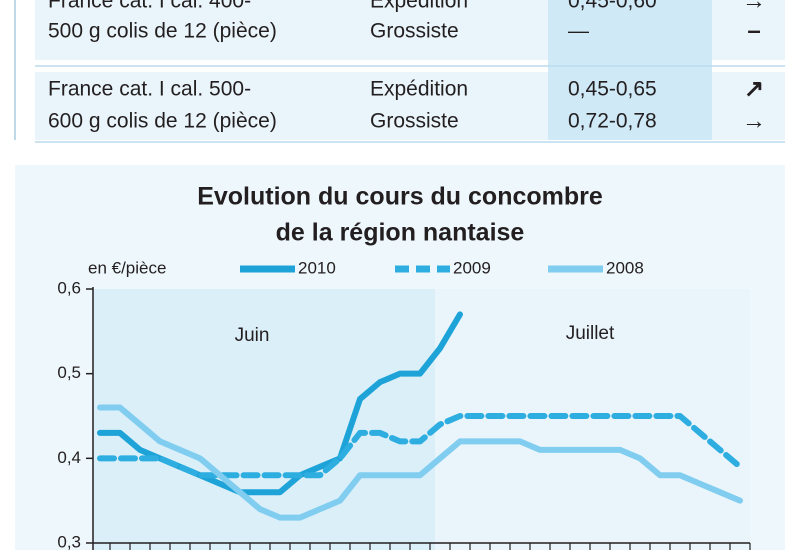 The image size is (800, 550). I want to click on legend-label: 2008, so click(625, 267).